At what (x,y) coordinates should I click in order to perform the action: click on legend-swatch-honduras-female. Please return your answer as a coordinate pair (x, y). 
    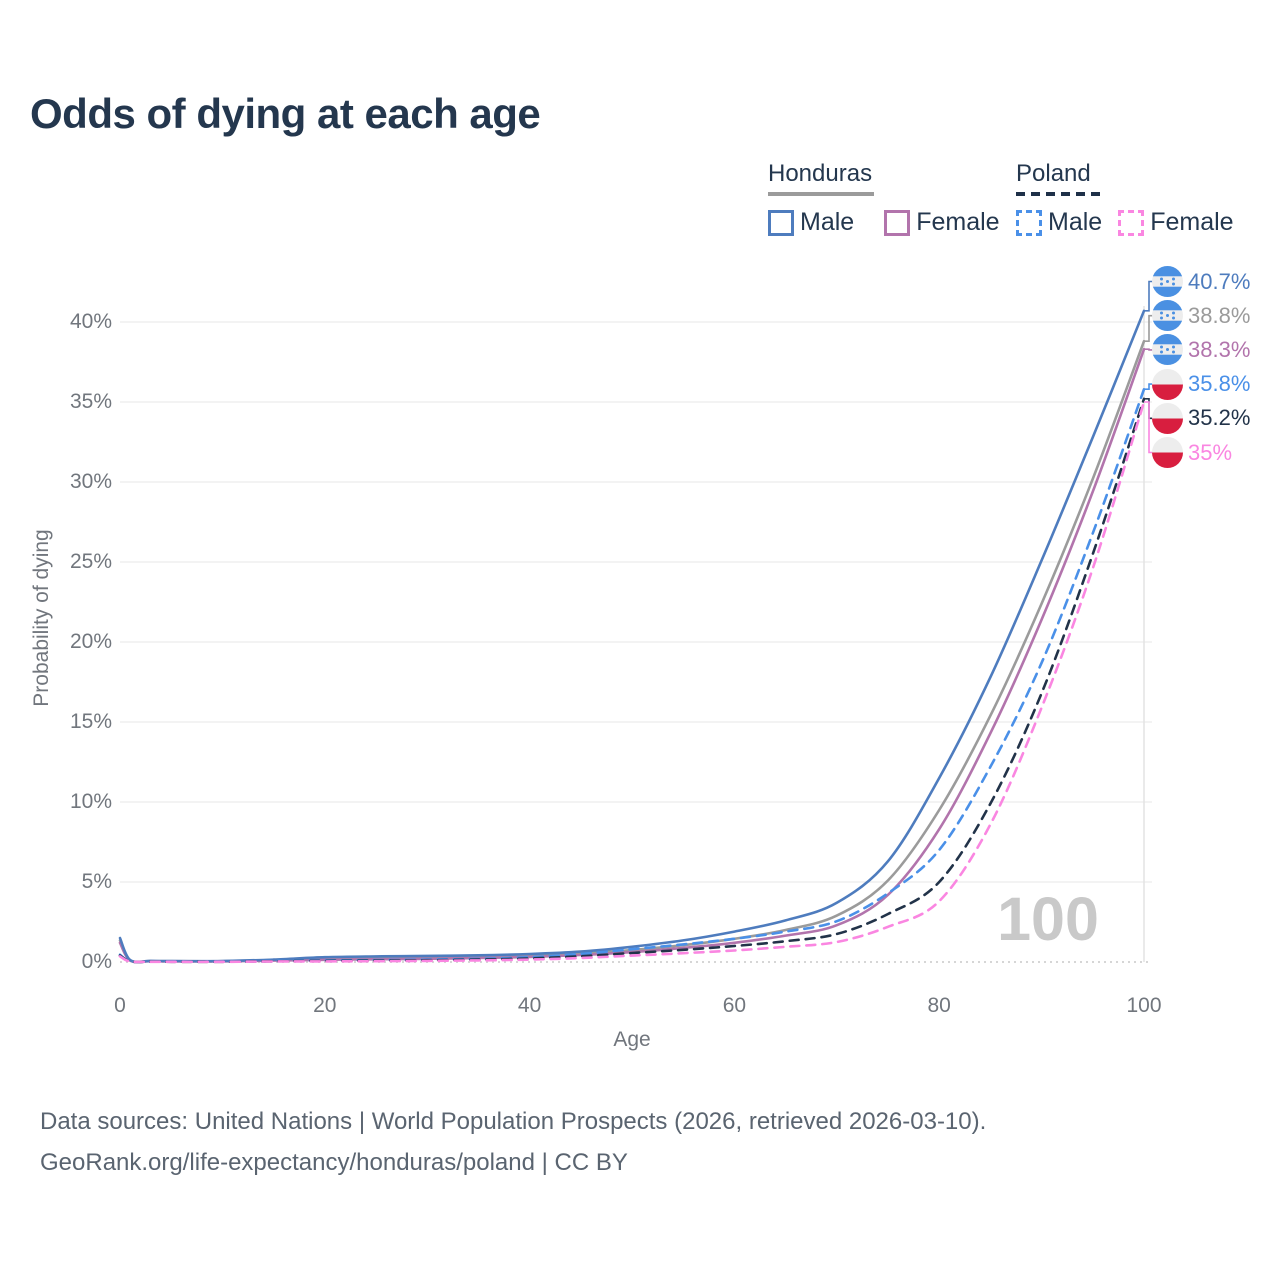
    Looking at the image, I should click on (897, 222).